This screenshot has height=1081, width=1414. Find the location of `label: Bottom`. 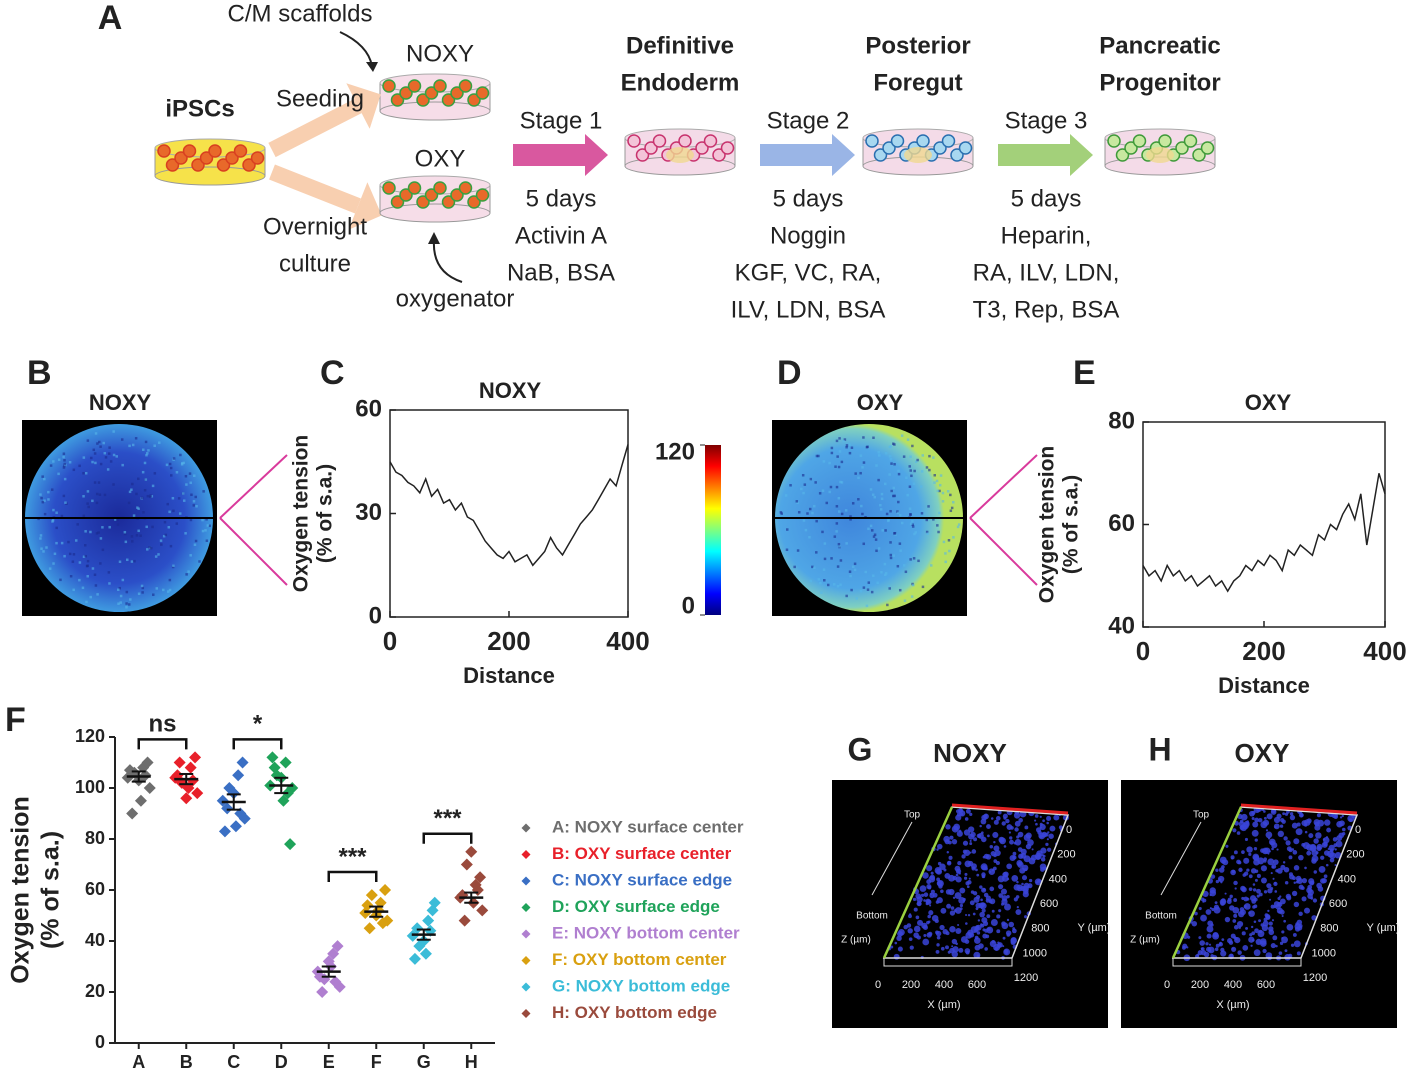

label: Bottom is located at coordinates (872, 916).